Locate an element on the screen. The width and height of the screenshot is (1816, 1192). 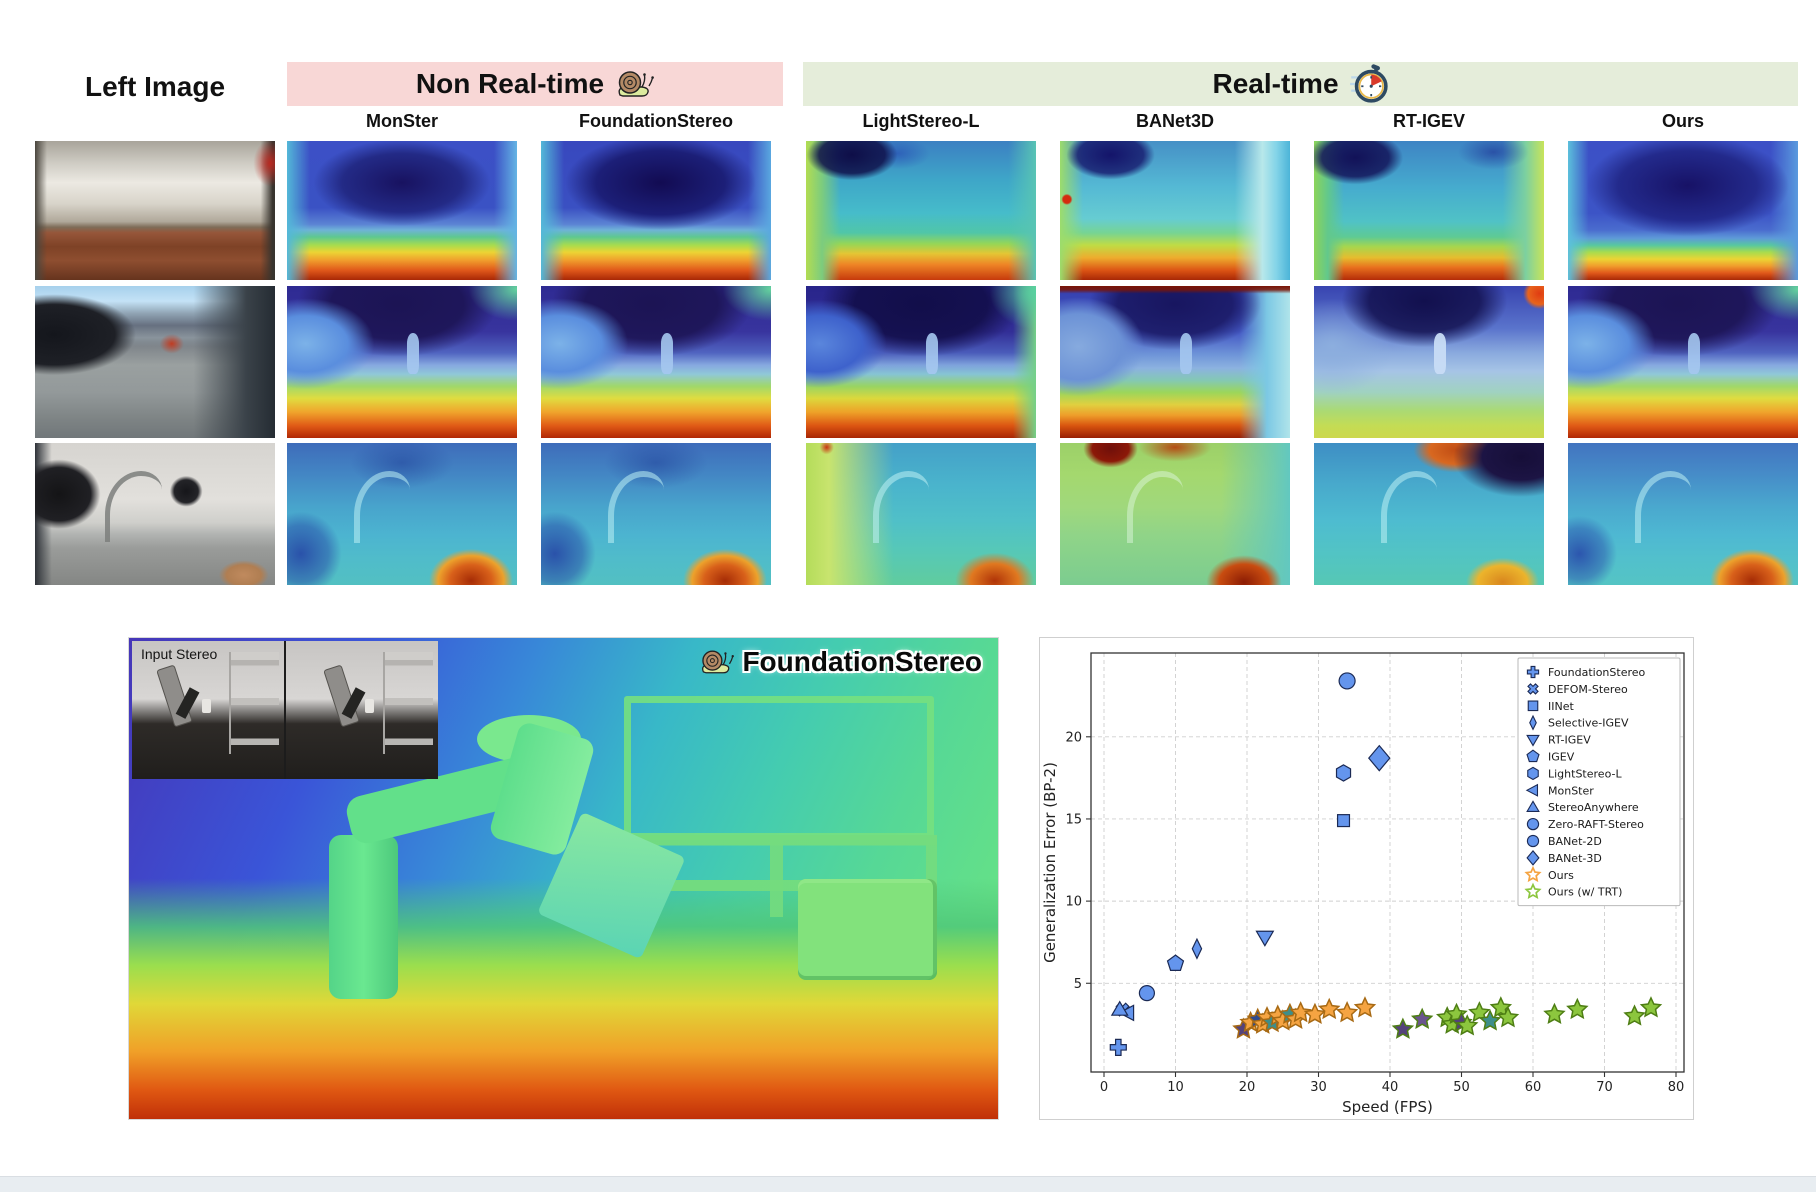
depth-map-banet3d-kitchen is located at coordinates (1175, 514).